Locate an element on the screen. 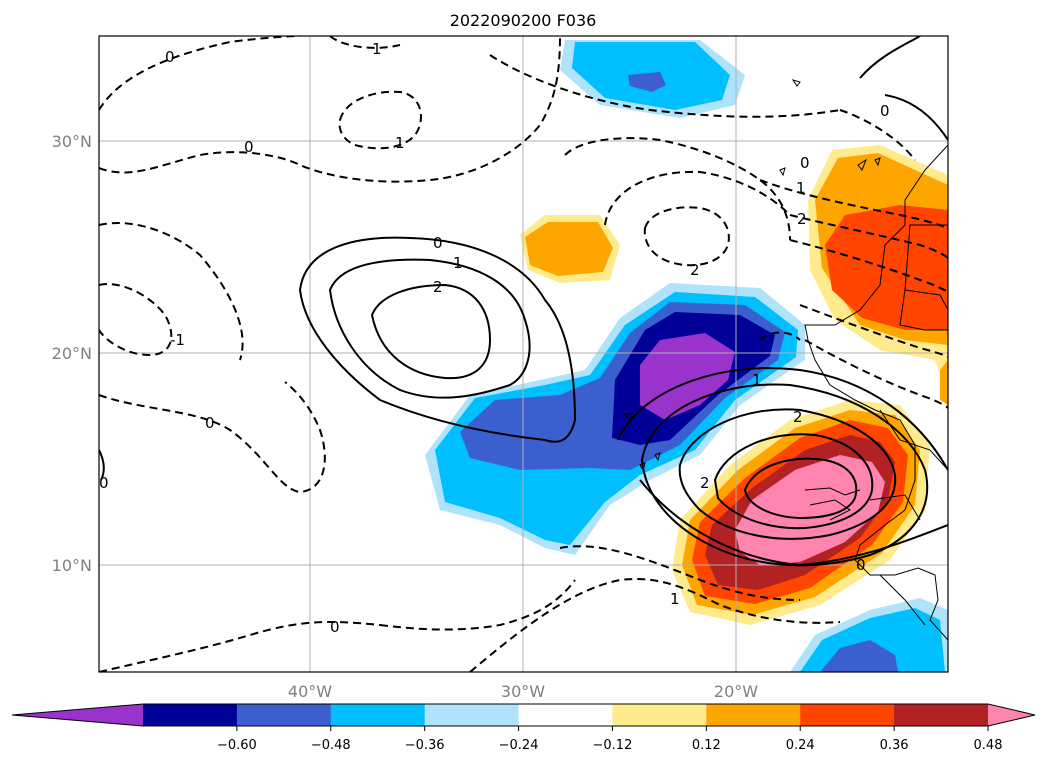 Image resolution: width=1047 pixels, height=765 pixels. dashed-lower-minus-one is located at coordinates (680, 573).